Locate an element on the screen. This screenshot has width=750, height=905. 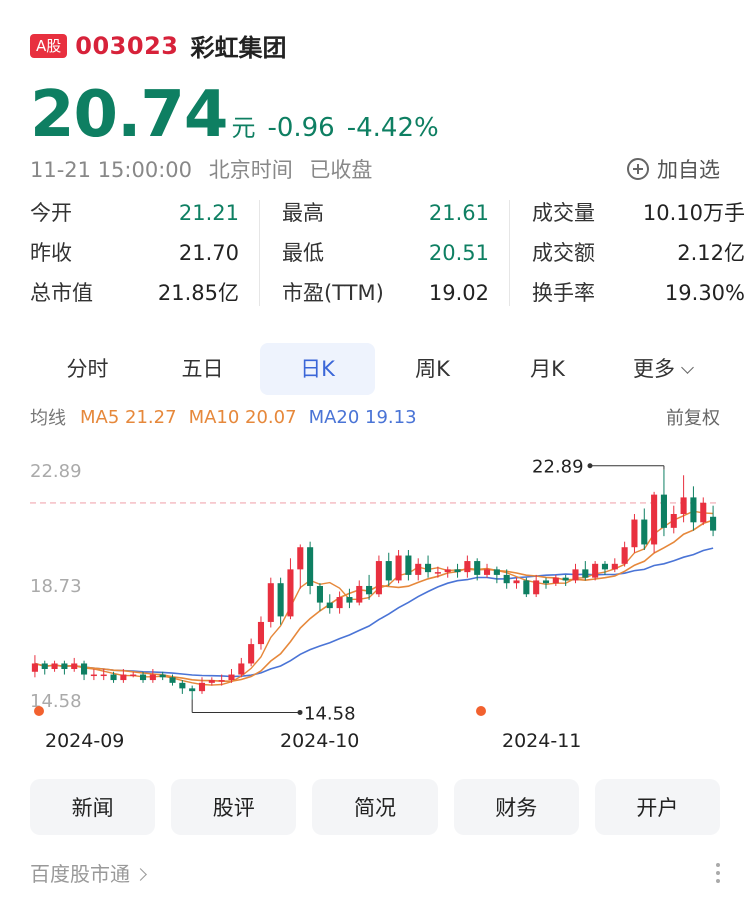
tab-4: 月K is located at coordinates (547, 369).